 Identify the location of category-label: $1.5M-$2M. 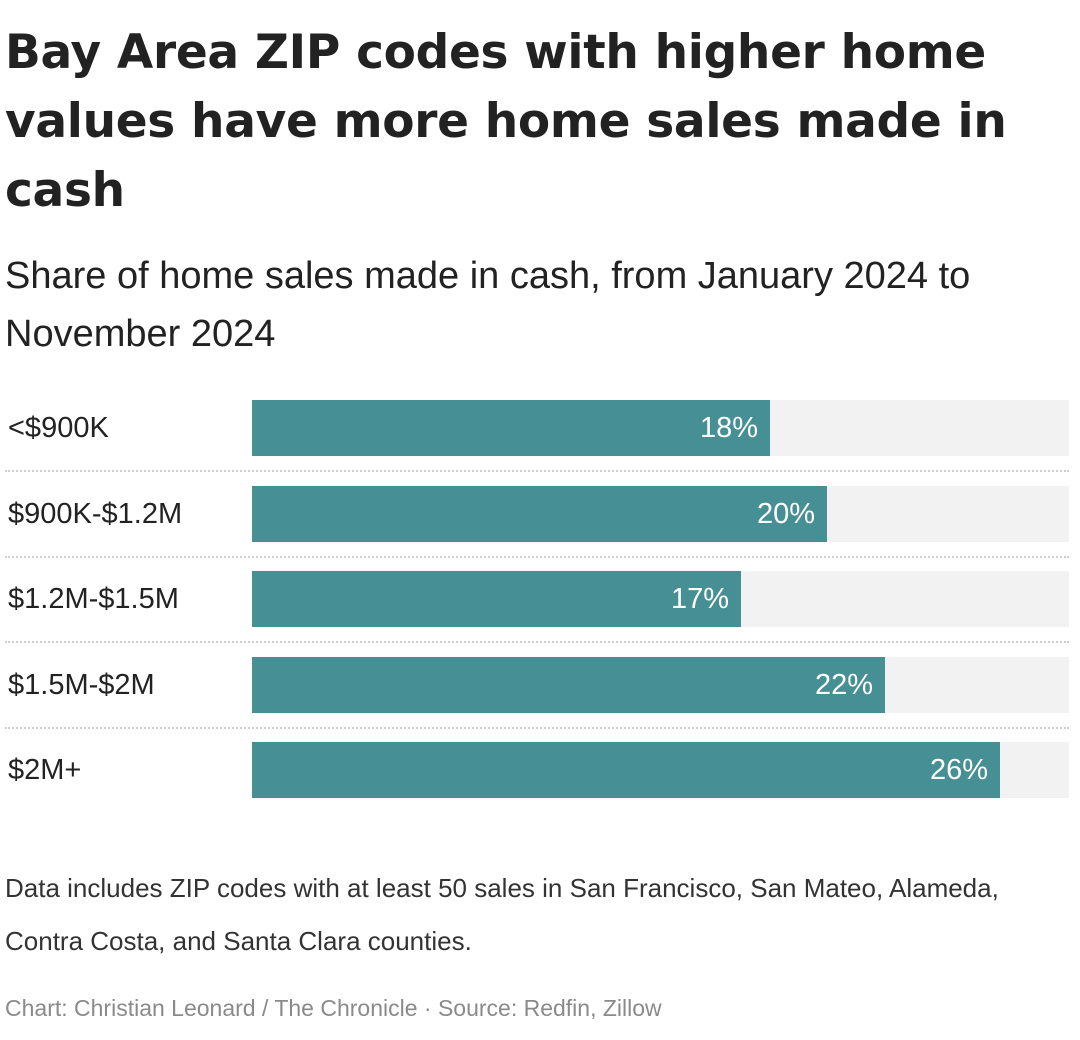
(81, 685).